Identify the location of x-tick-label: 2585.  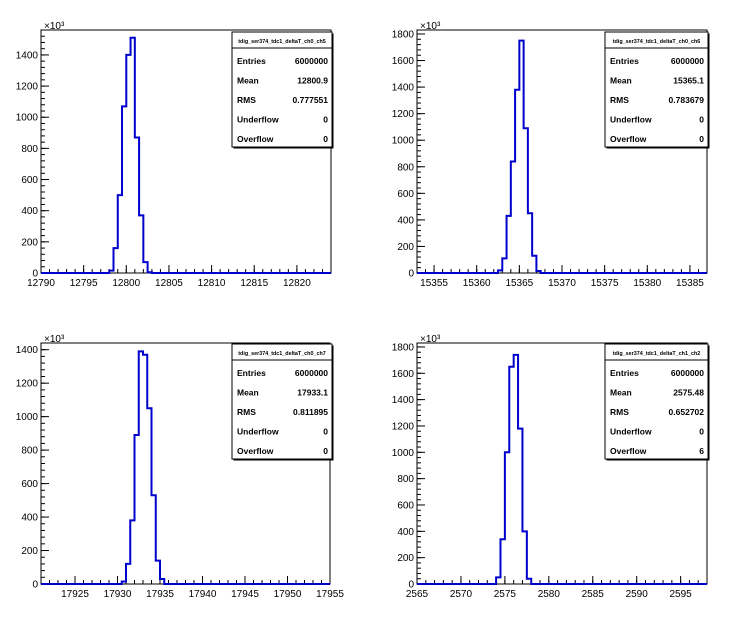
(593, 594).